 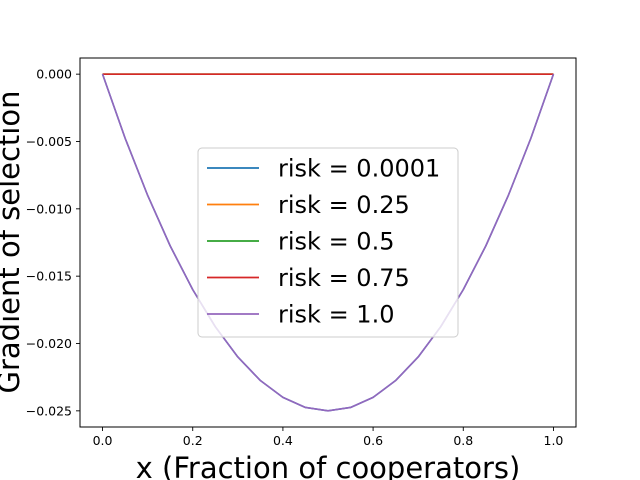 What do you see at coordinates (13, 242) in the screenshot?
I see `y-axis-title: Gradient of selection` at bounding box center [13, 242].